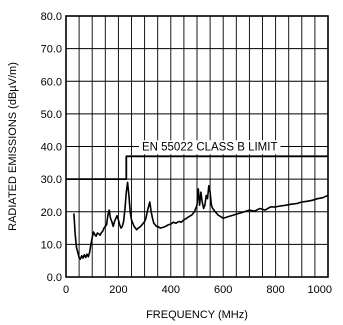 The height and width of the screenshot is (325, 343). I want to click on x-tick-label: 800, so click(275, 290).